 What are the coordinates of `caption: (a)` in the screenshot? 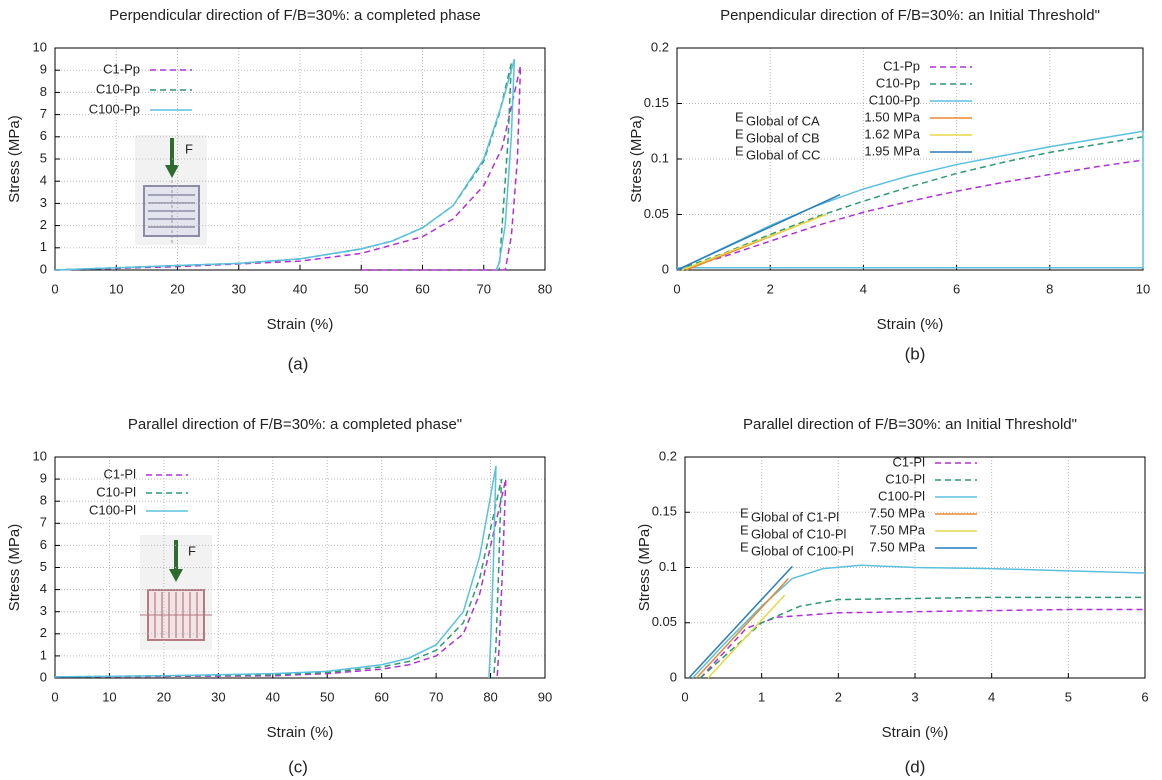 It's located at (298, 363).